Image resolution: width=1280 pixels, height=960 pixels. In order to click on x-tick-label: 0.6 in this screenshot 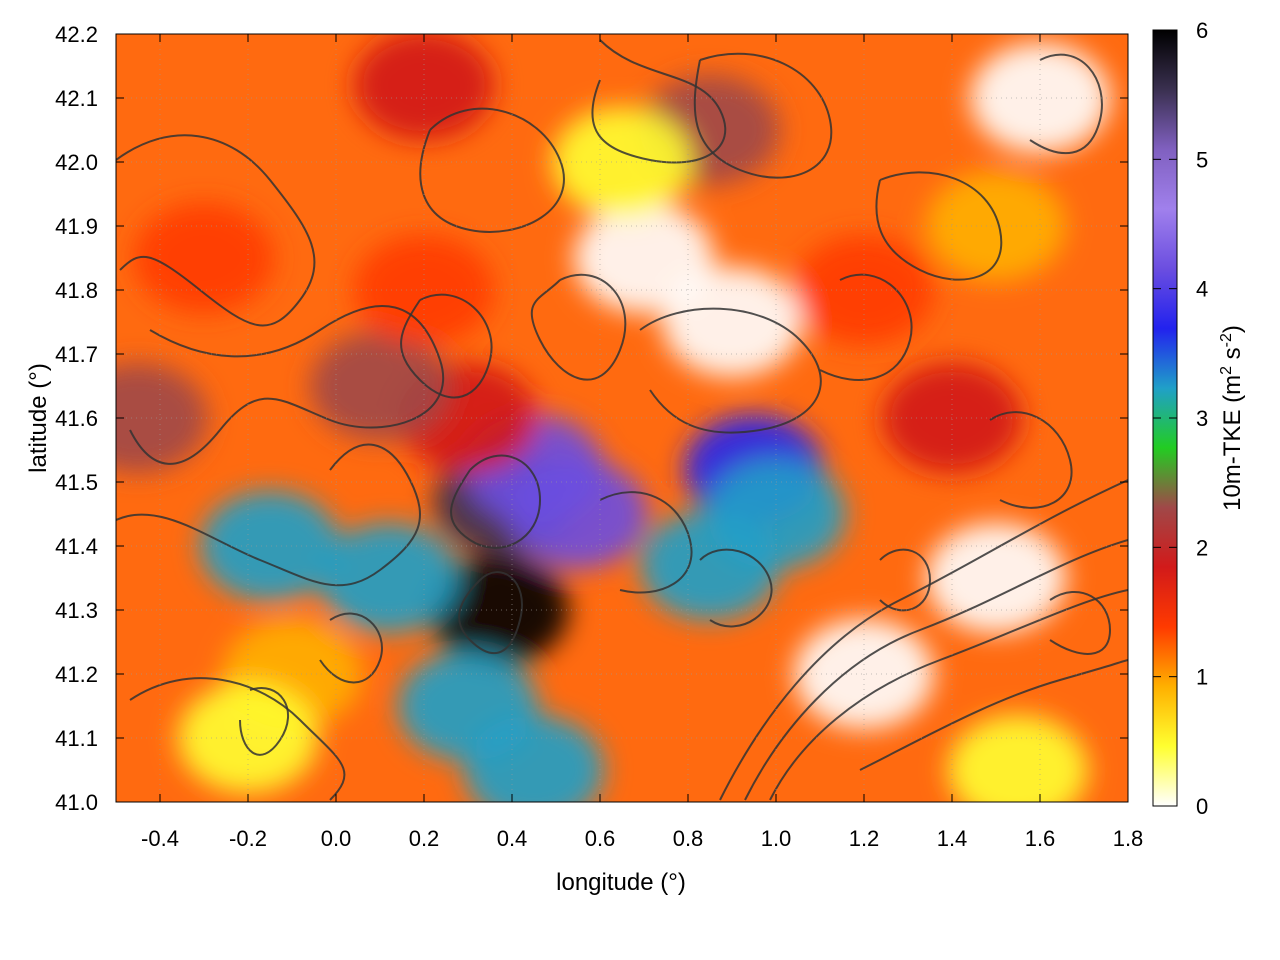, I will do `click(600, 838)`.